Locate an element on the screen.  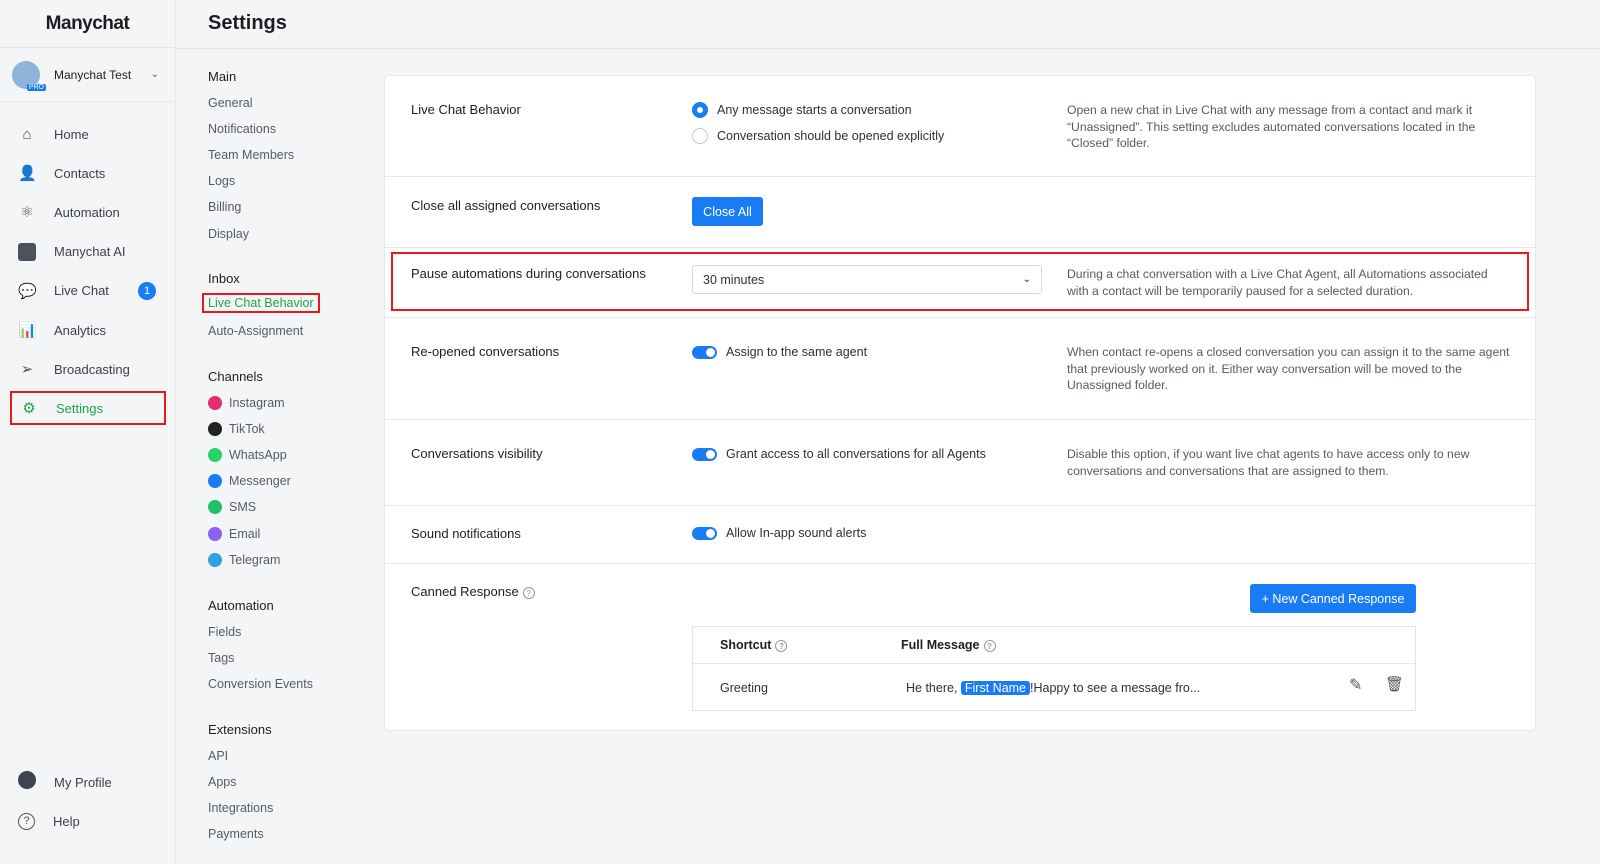
account-avatar: PRO is located at coordinates (29, 75).